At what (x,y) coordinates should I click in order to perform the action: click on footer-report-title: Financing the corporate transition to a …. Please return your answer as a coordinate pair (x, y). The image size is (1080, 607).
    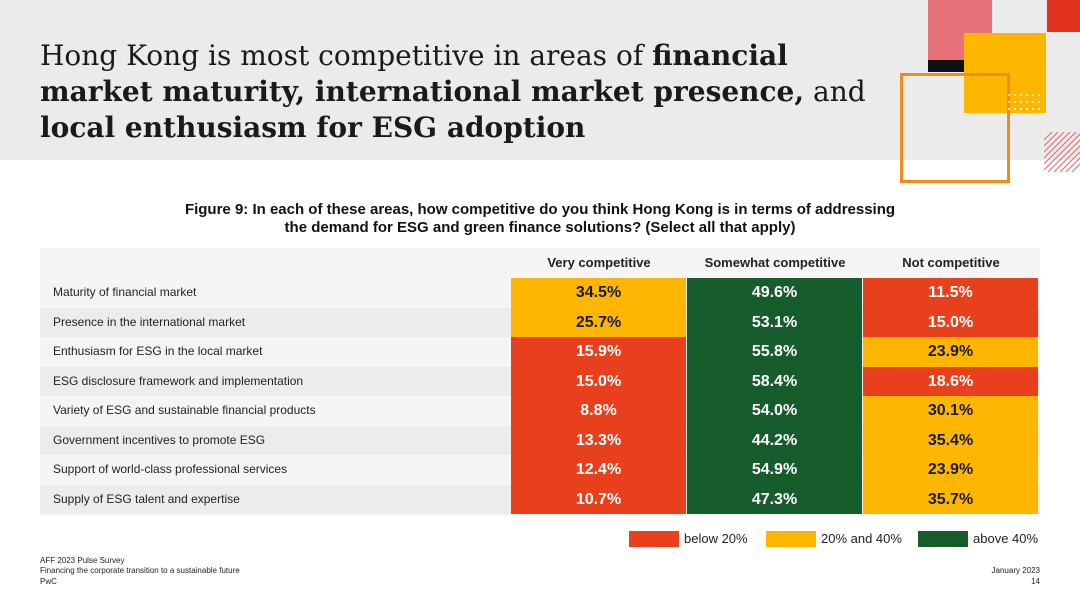
    Looking at the image, I should click on (140, 570).